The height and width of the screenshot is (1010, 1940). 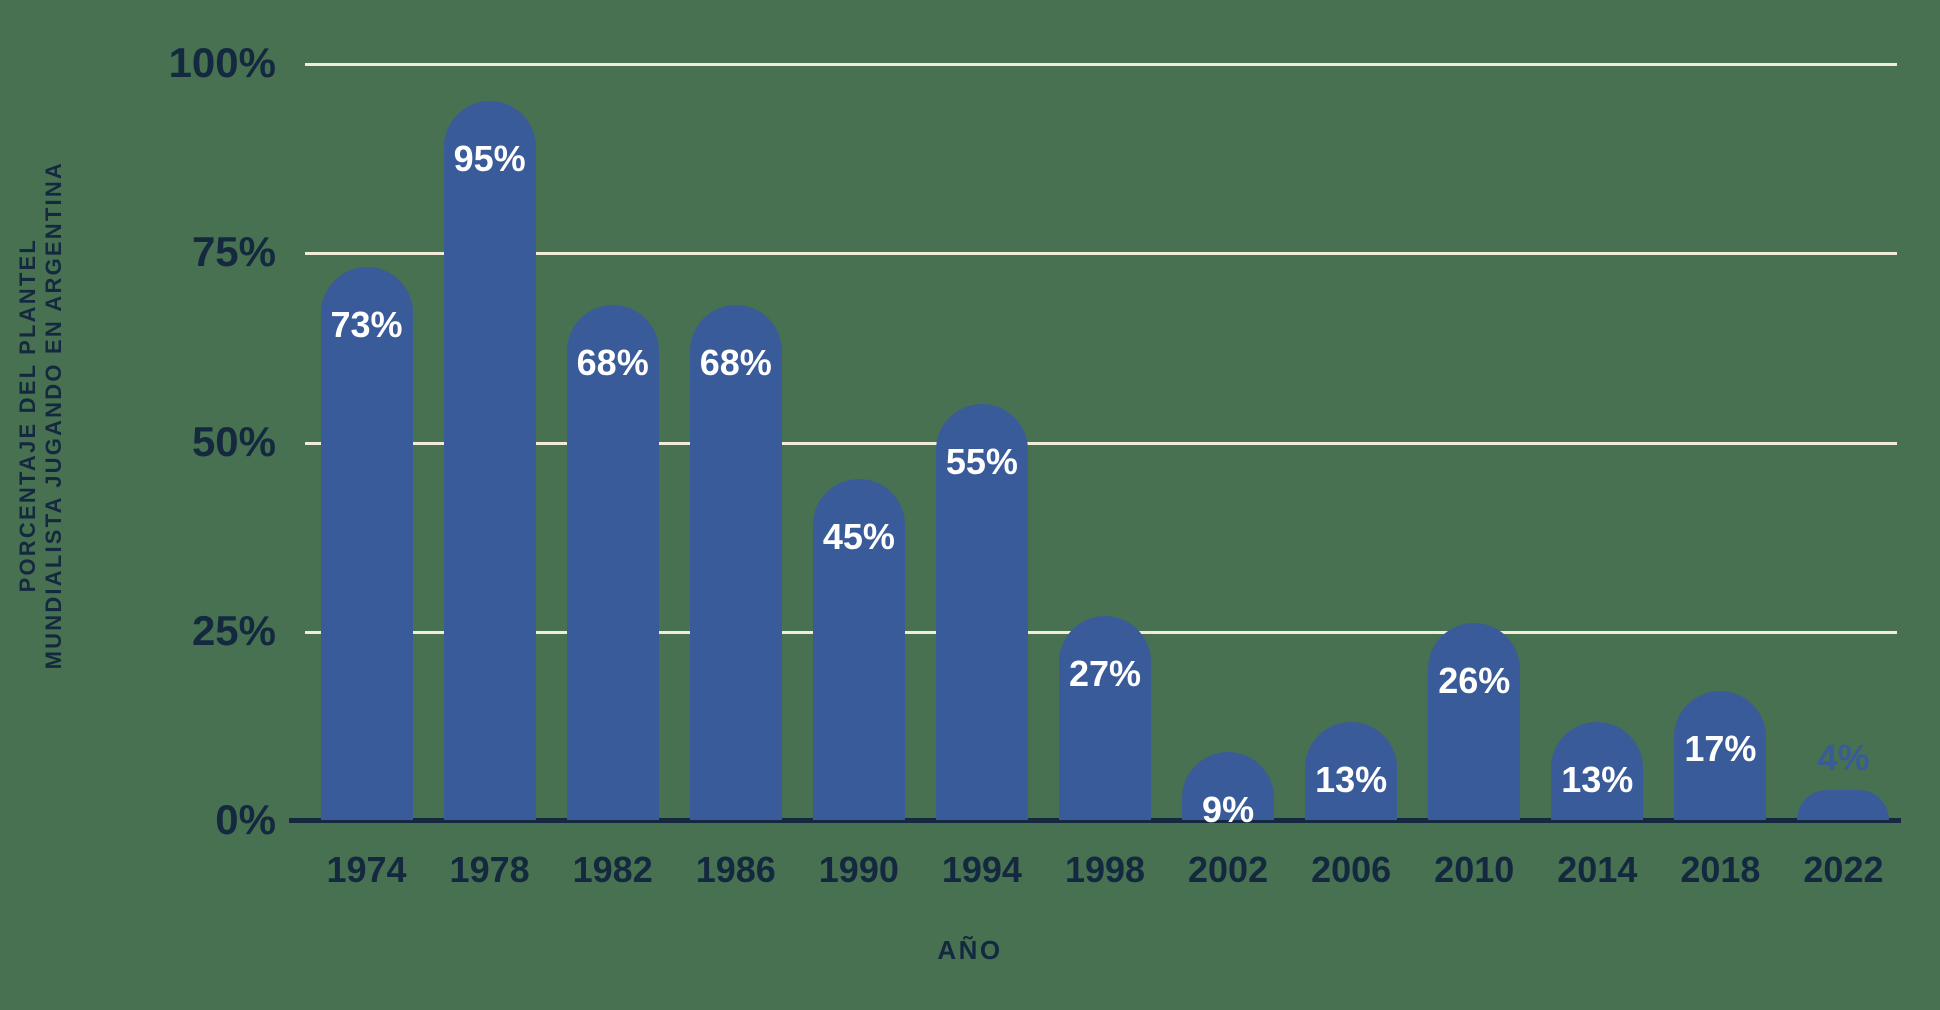 What do you see at coordinates (981, 461) in the screenshot?
I see `bar-value-1994: 55%` at bounding box center [981, 461].